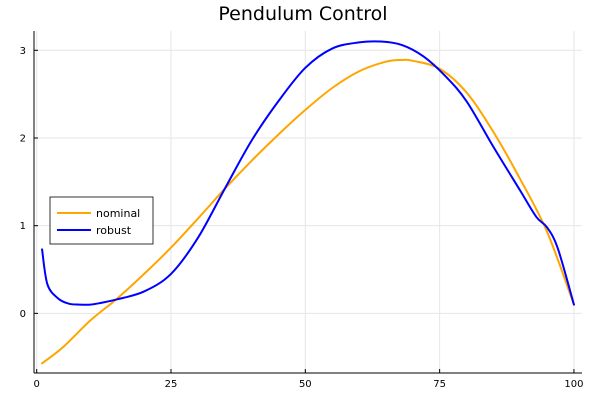 The width and height of the screenshot is (600, 404). Describe the element at coordinates (23, 51) in the screenshot. I see `y-tick-label-3: 3` at that location.